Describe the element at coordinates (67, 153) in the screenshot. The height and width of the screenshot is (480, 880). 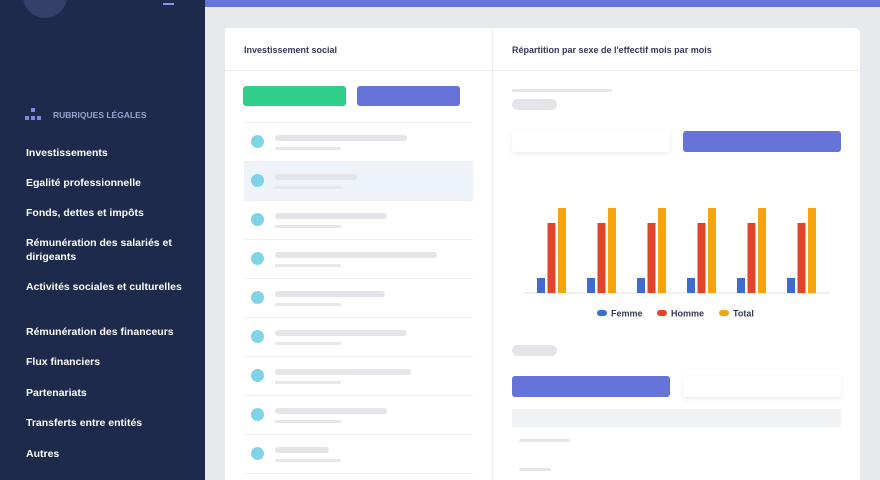
I see `nav-item: Investissements` at that location.